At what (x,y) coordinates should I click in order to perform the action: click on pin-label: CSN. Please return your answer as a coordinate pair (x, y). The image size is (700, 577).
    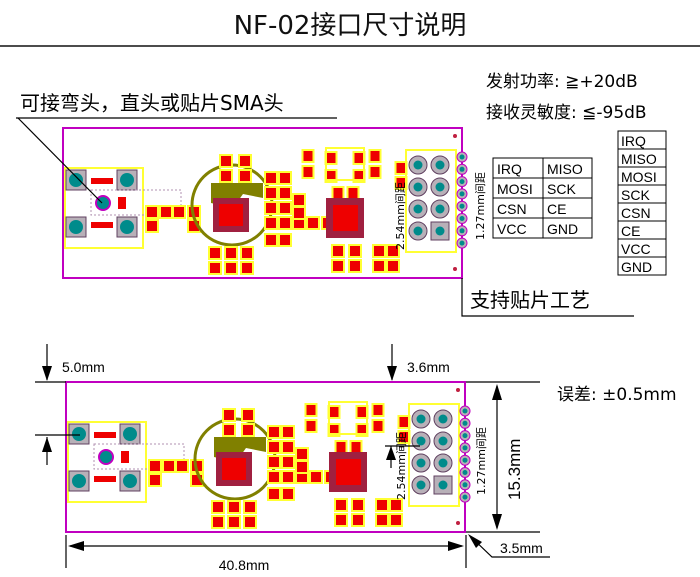
    Looking at the image, I should click on (636, 213).